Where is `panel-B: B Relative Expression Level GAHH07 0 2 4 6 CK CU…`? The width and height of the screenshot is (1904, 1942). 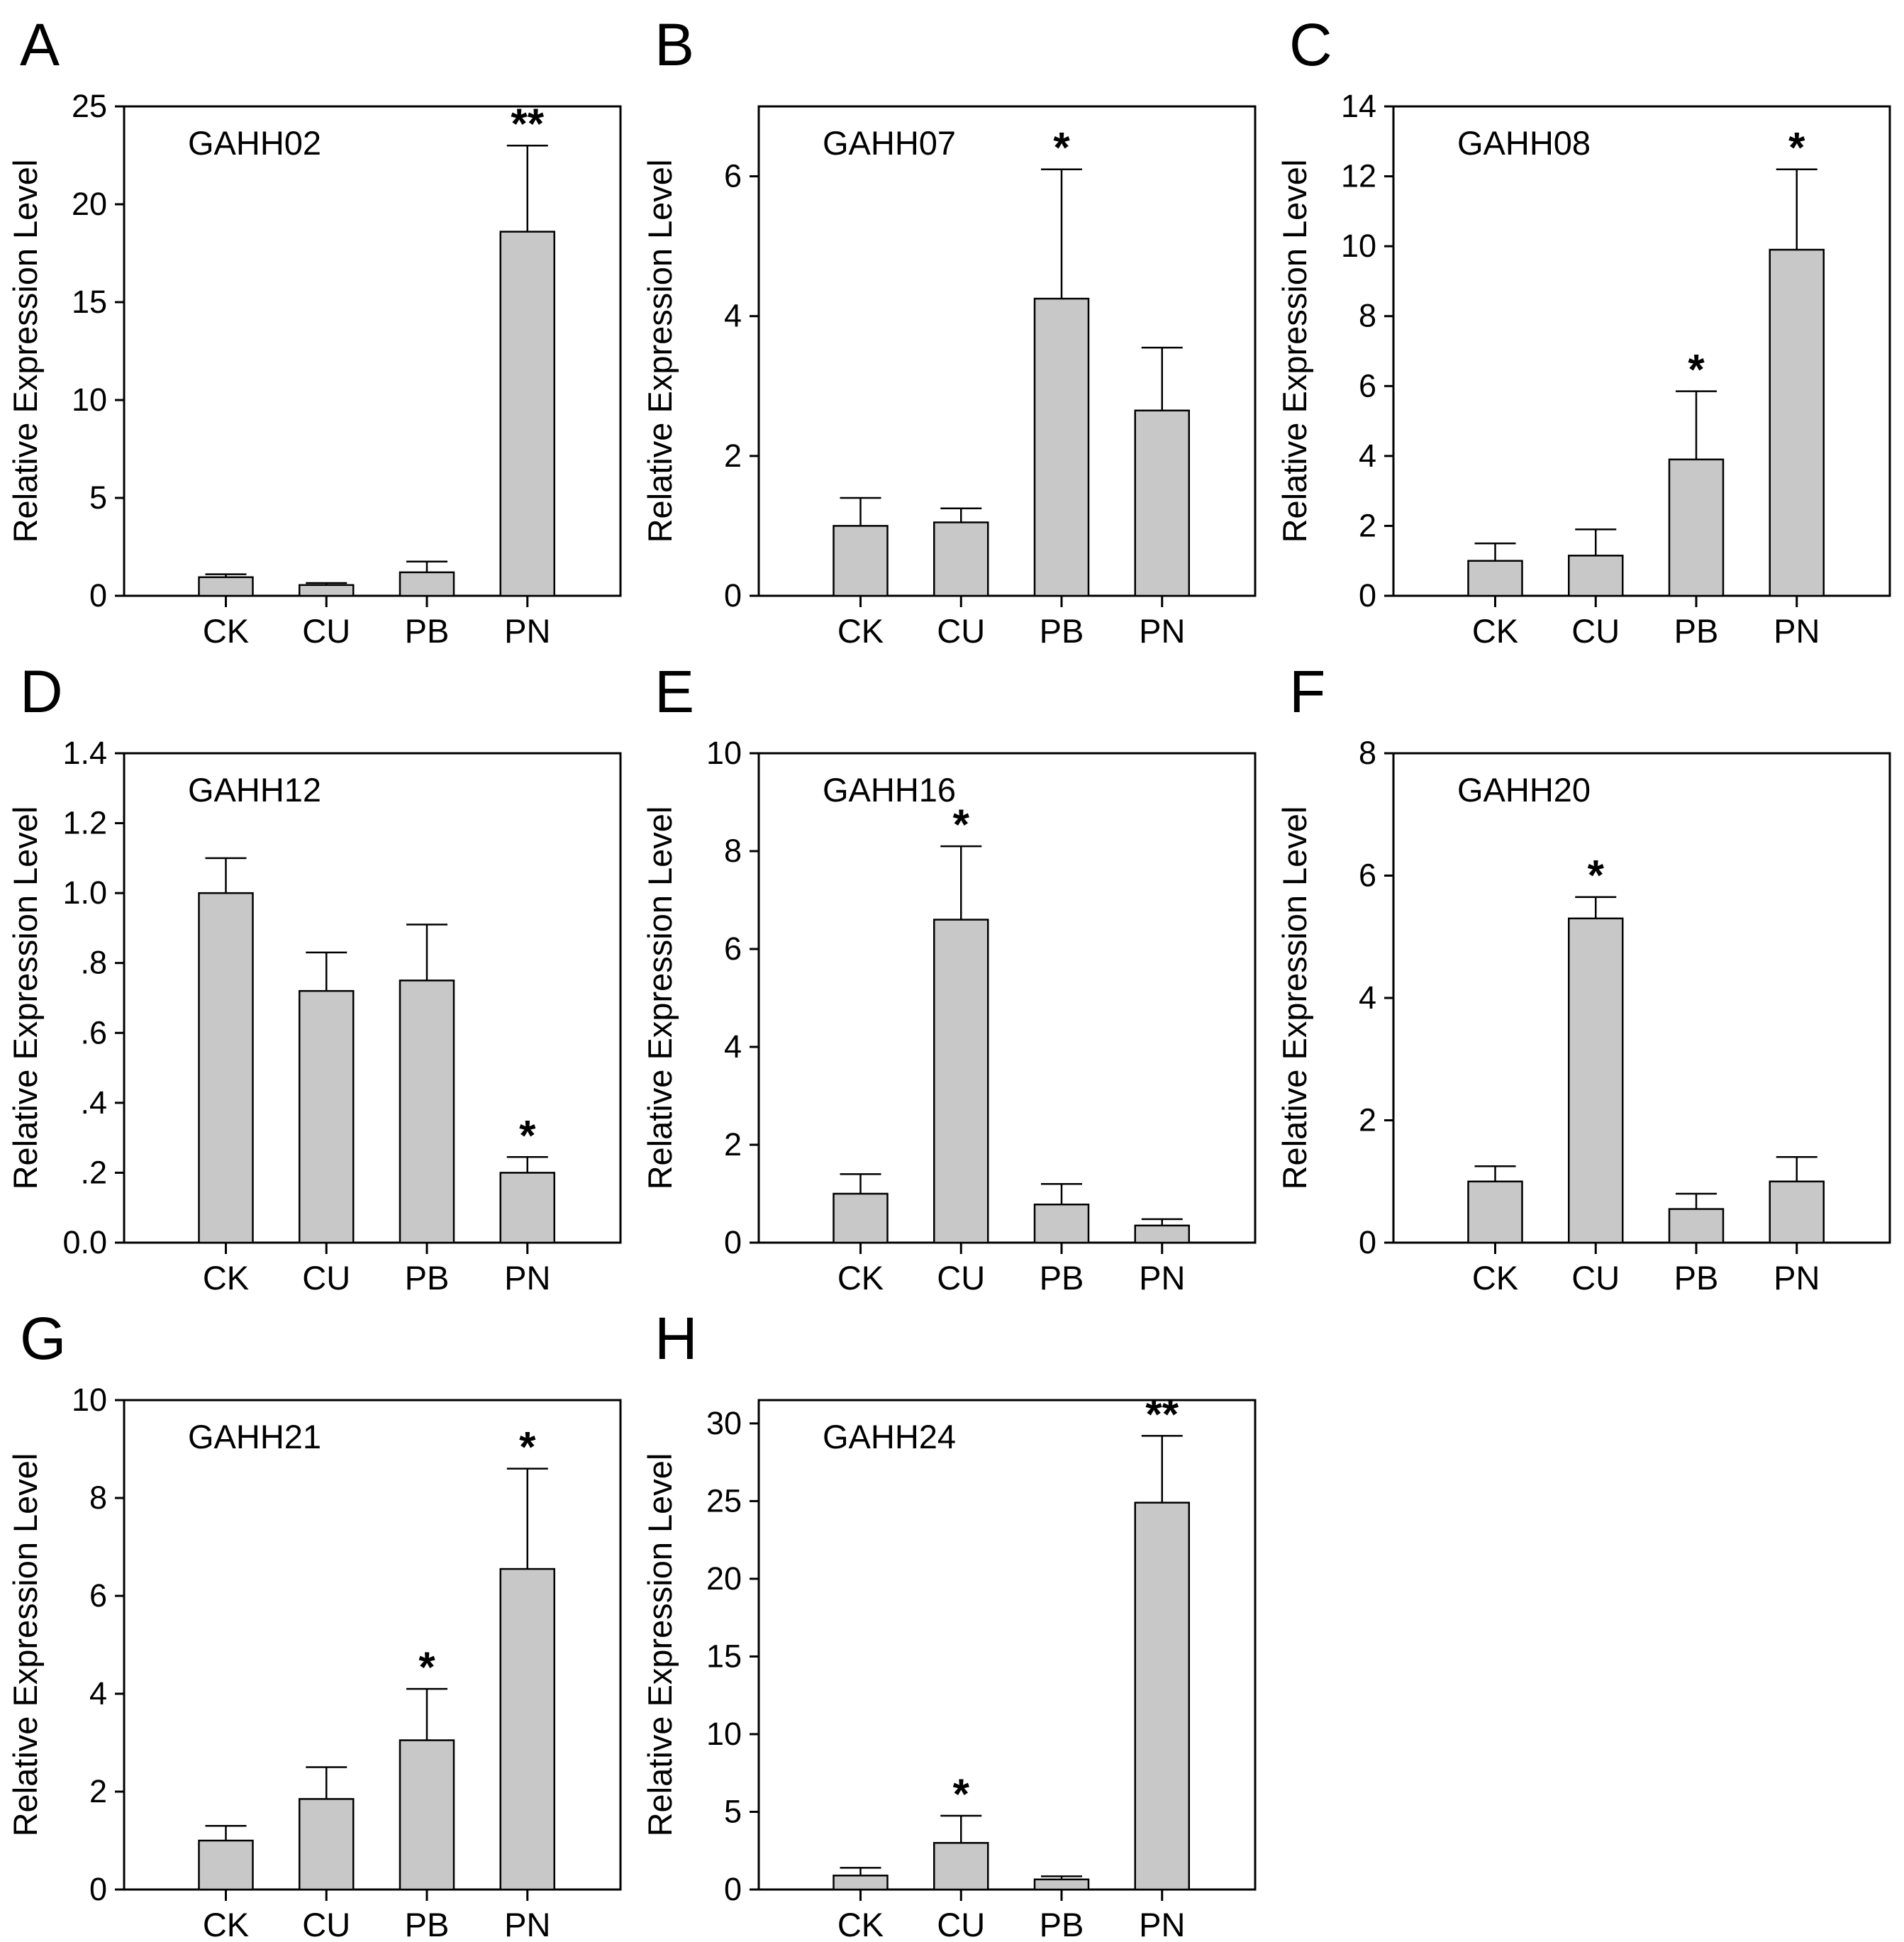 panel-B: B Relative Expression Level GAHH07 0 2 4 6 CK CU… is located at coordinates (952, 323).